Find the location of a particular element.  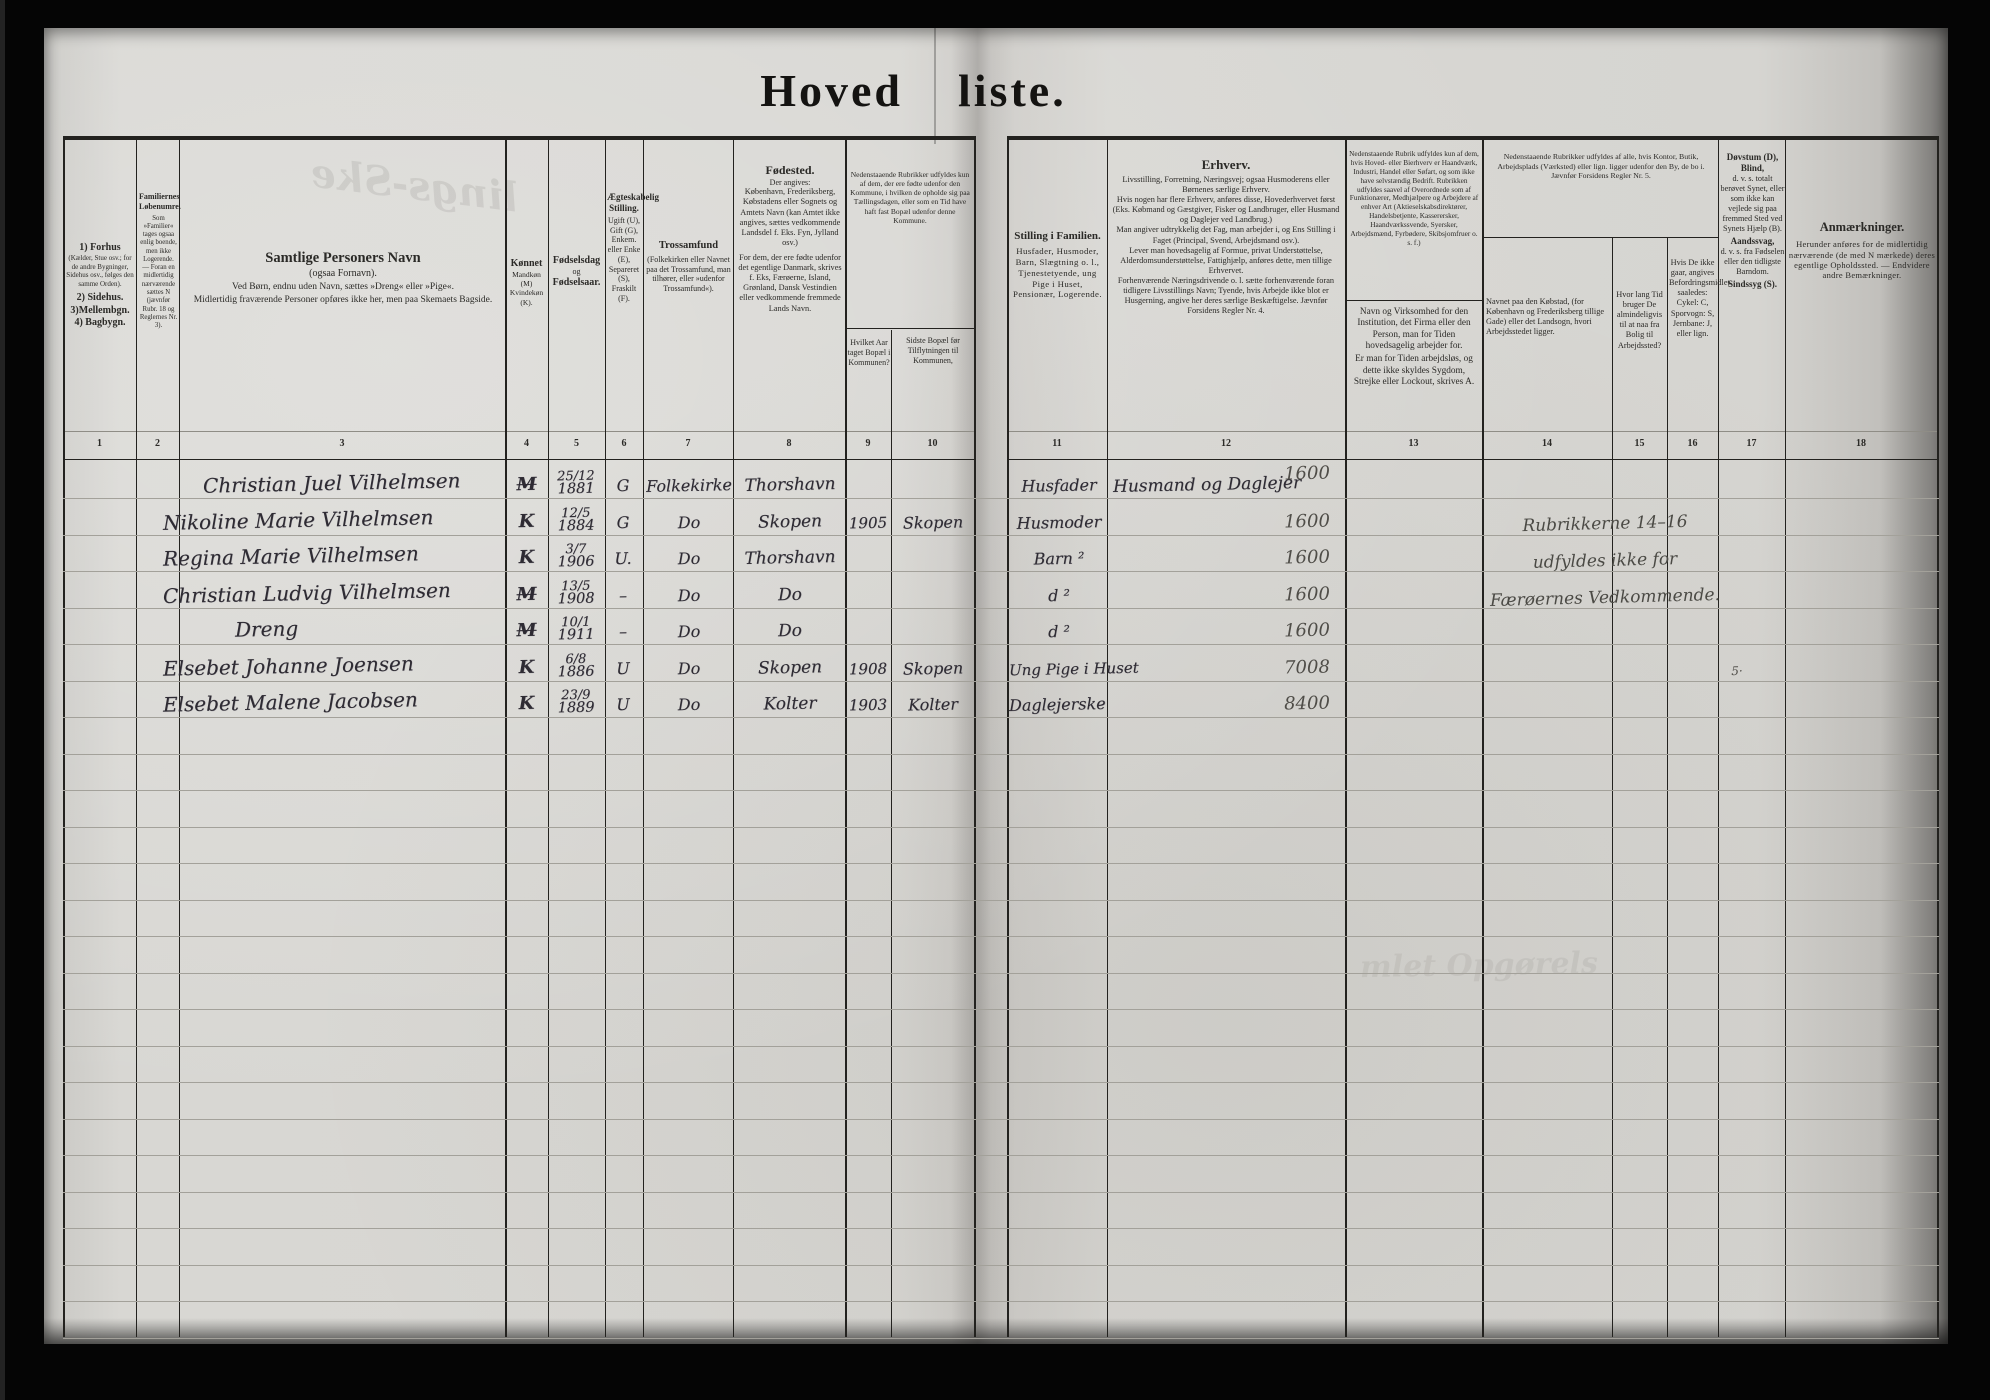

birth-year: 1908 is located at coordinates (576, 599).